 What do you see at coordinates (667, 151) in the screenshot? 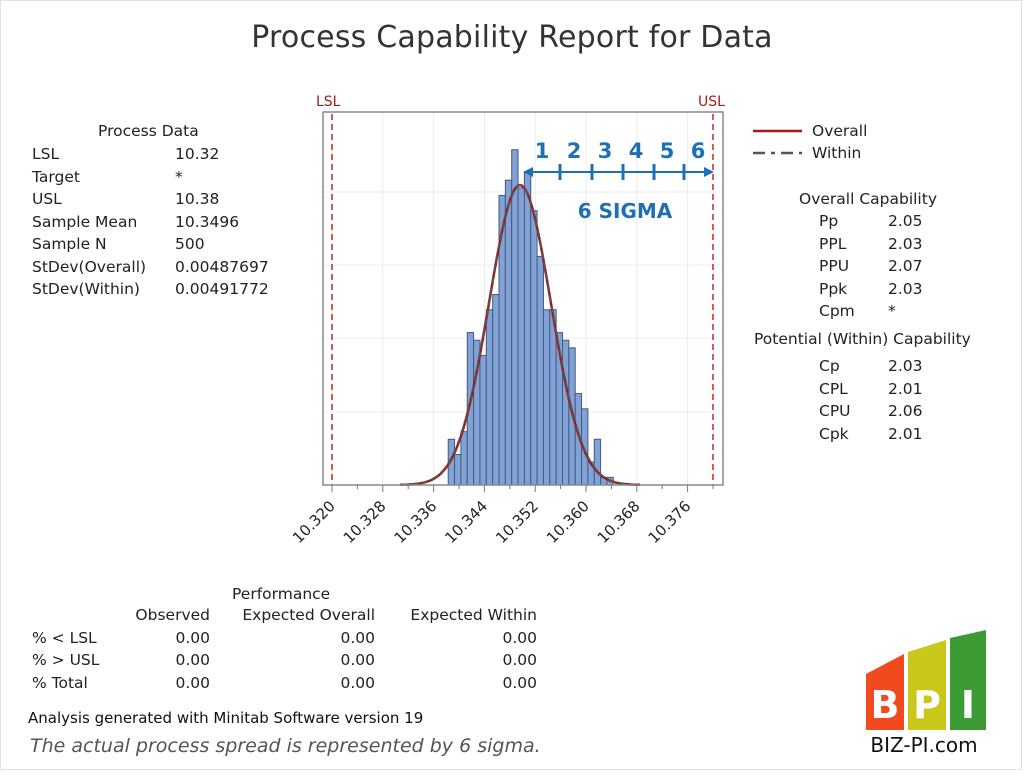
I see `sigma-number: 5` at bounding box center [667, 151].